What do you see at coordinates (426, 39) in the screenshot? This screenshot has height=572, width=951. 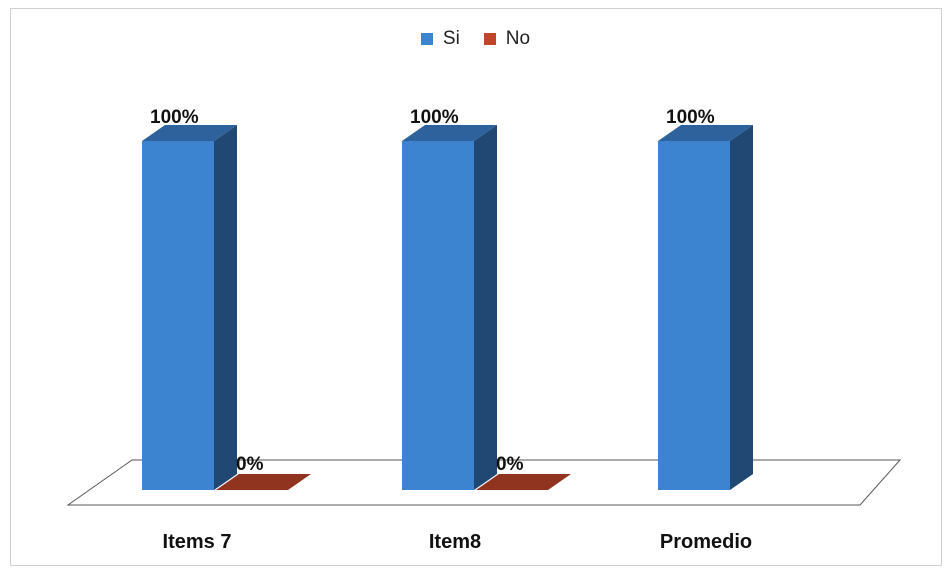 I see `legend-swatch-si` at bounding box center [426, 39].